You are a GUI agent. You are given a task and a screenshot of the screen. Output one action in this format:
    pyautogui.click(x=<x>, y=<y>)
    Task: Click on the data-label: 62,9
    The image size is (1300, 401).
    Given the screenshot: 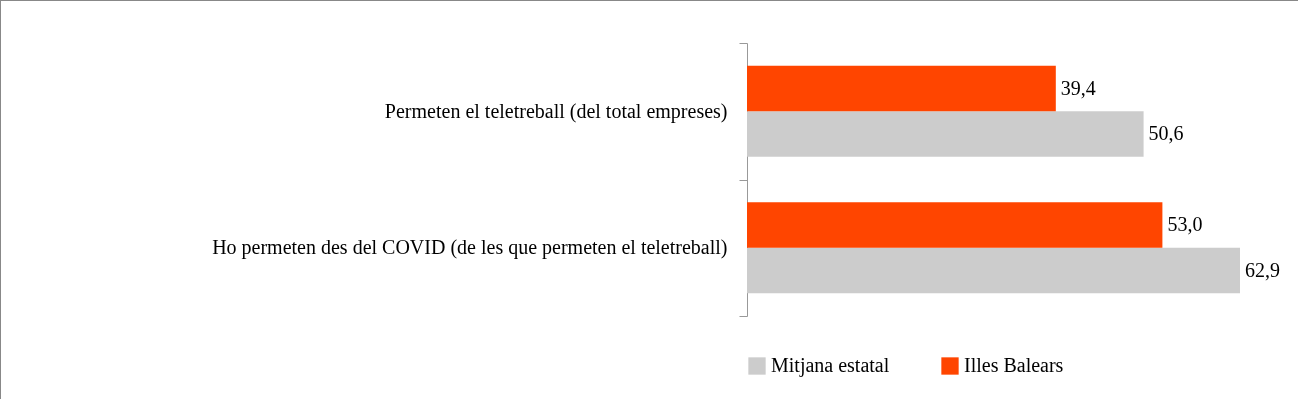 What is the action you would take?
    pyautogui.click(x=1262, y=269)
    